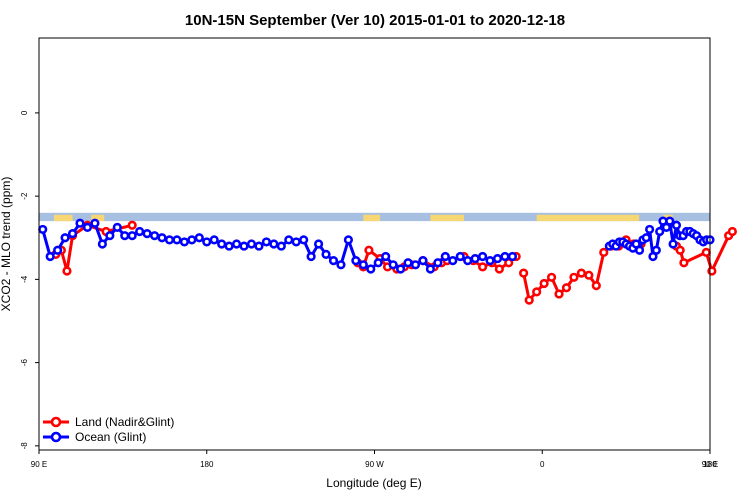  Describe the element at coordinates (110, 437) in the screenshot. I see `legend-entry-label: Ocean (Glint)` at that location.